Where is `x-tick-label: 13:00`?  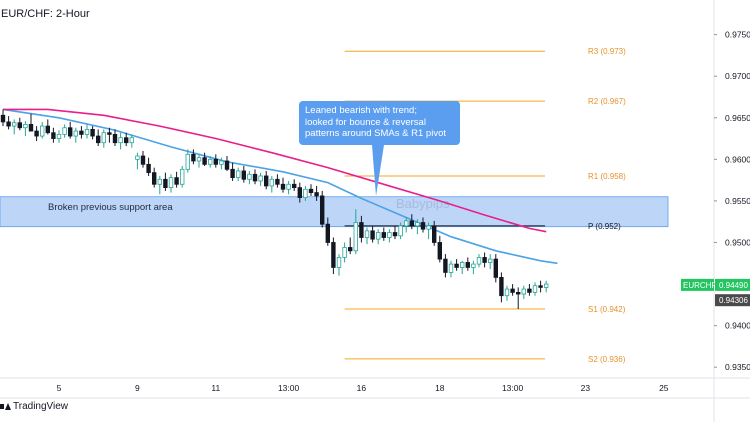
x-tick-label: 13:00 is located at coordinates (289, 388).